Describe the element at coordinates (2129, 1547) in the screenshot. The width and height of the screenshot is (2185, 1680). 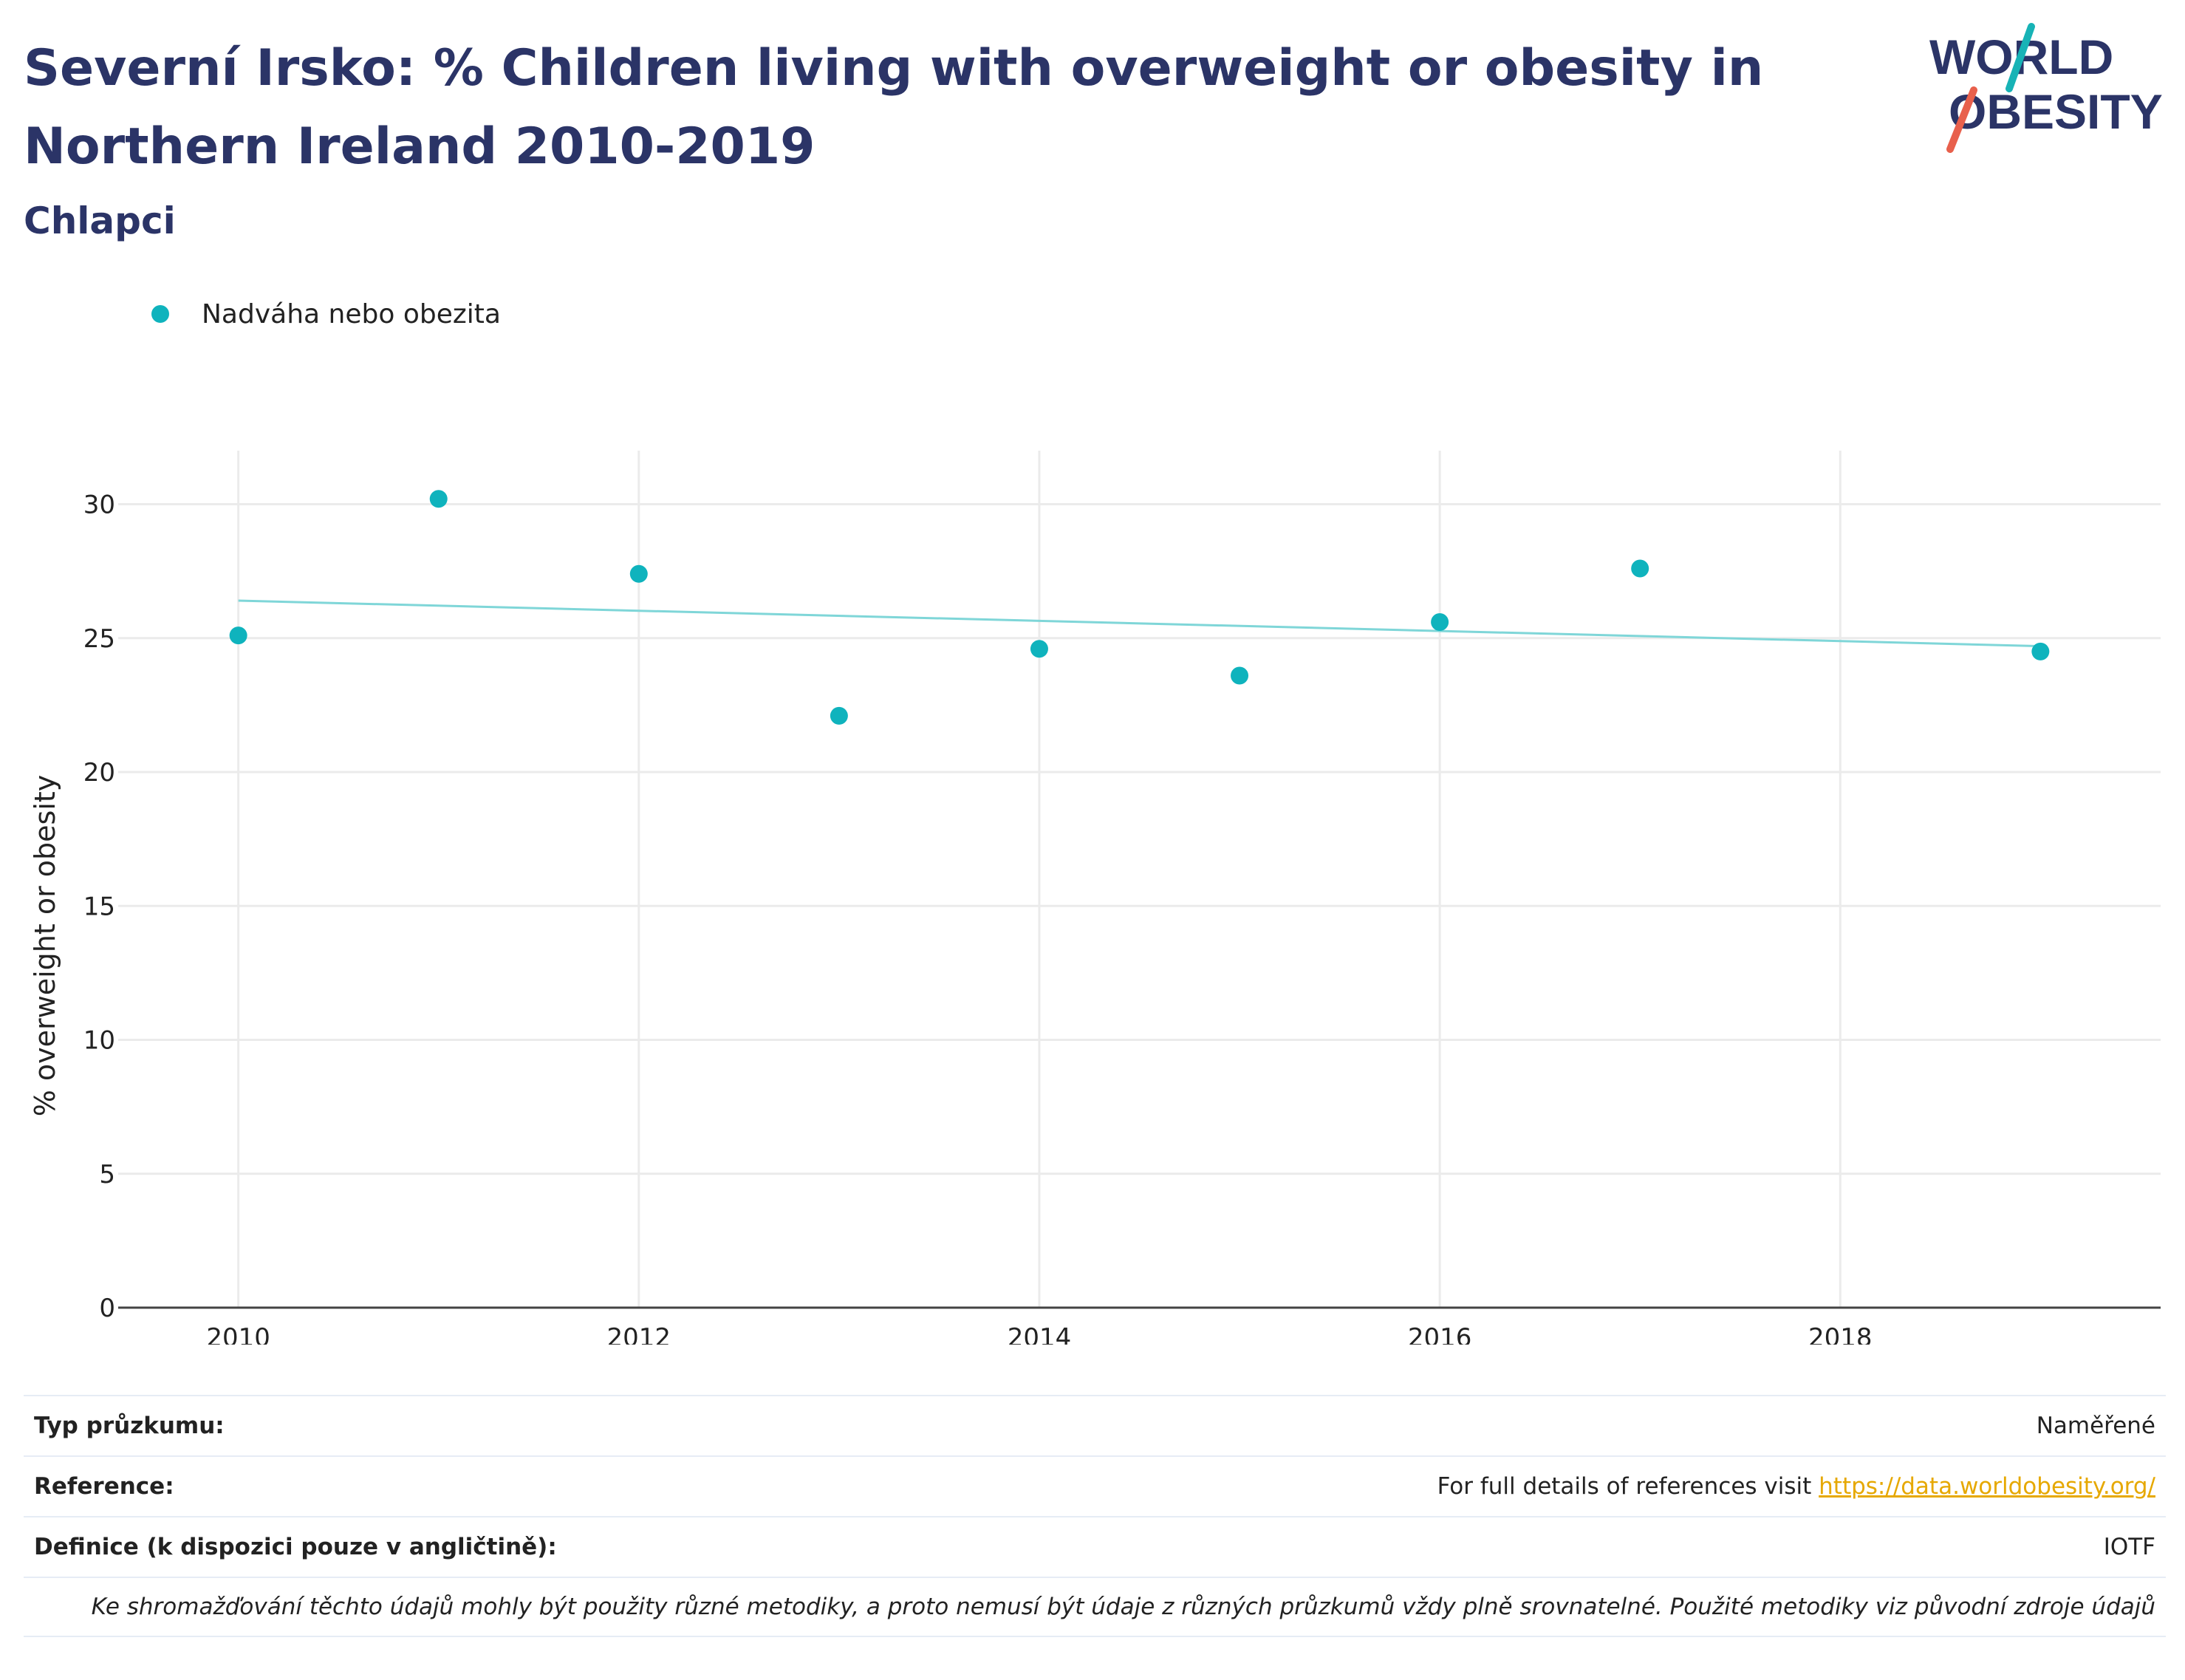
I see `info-value: IOTF` at that location.